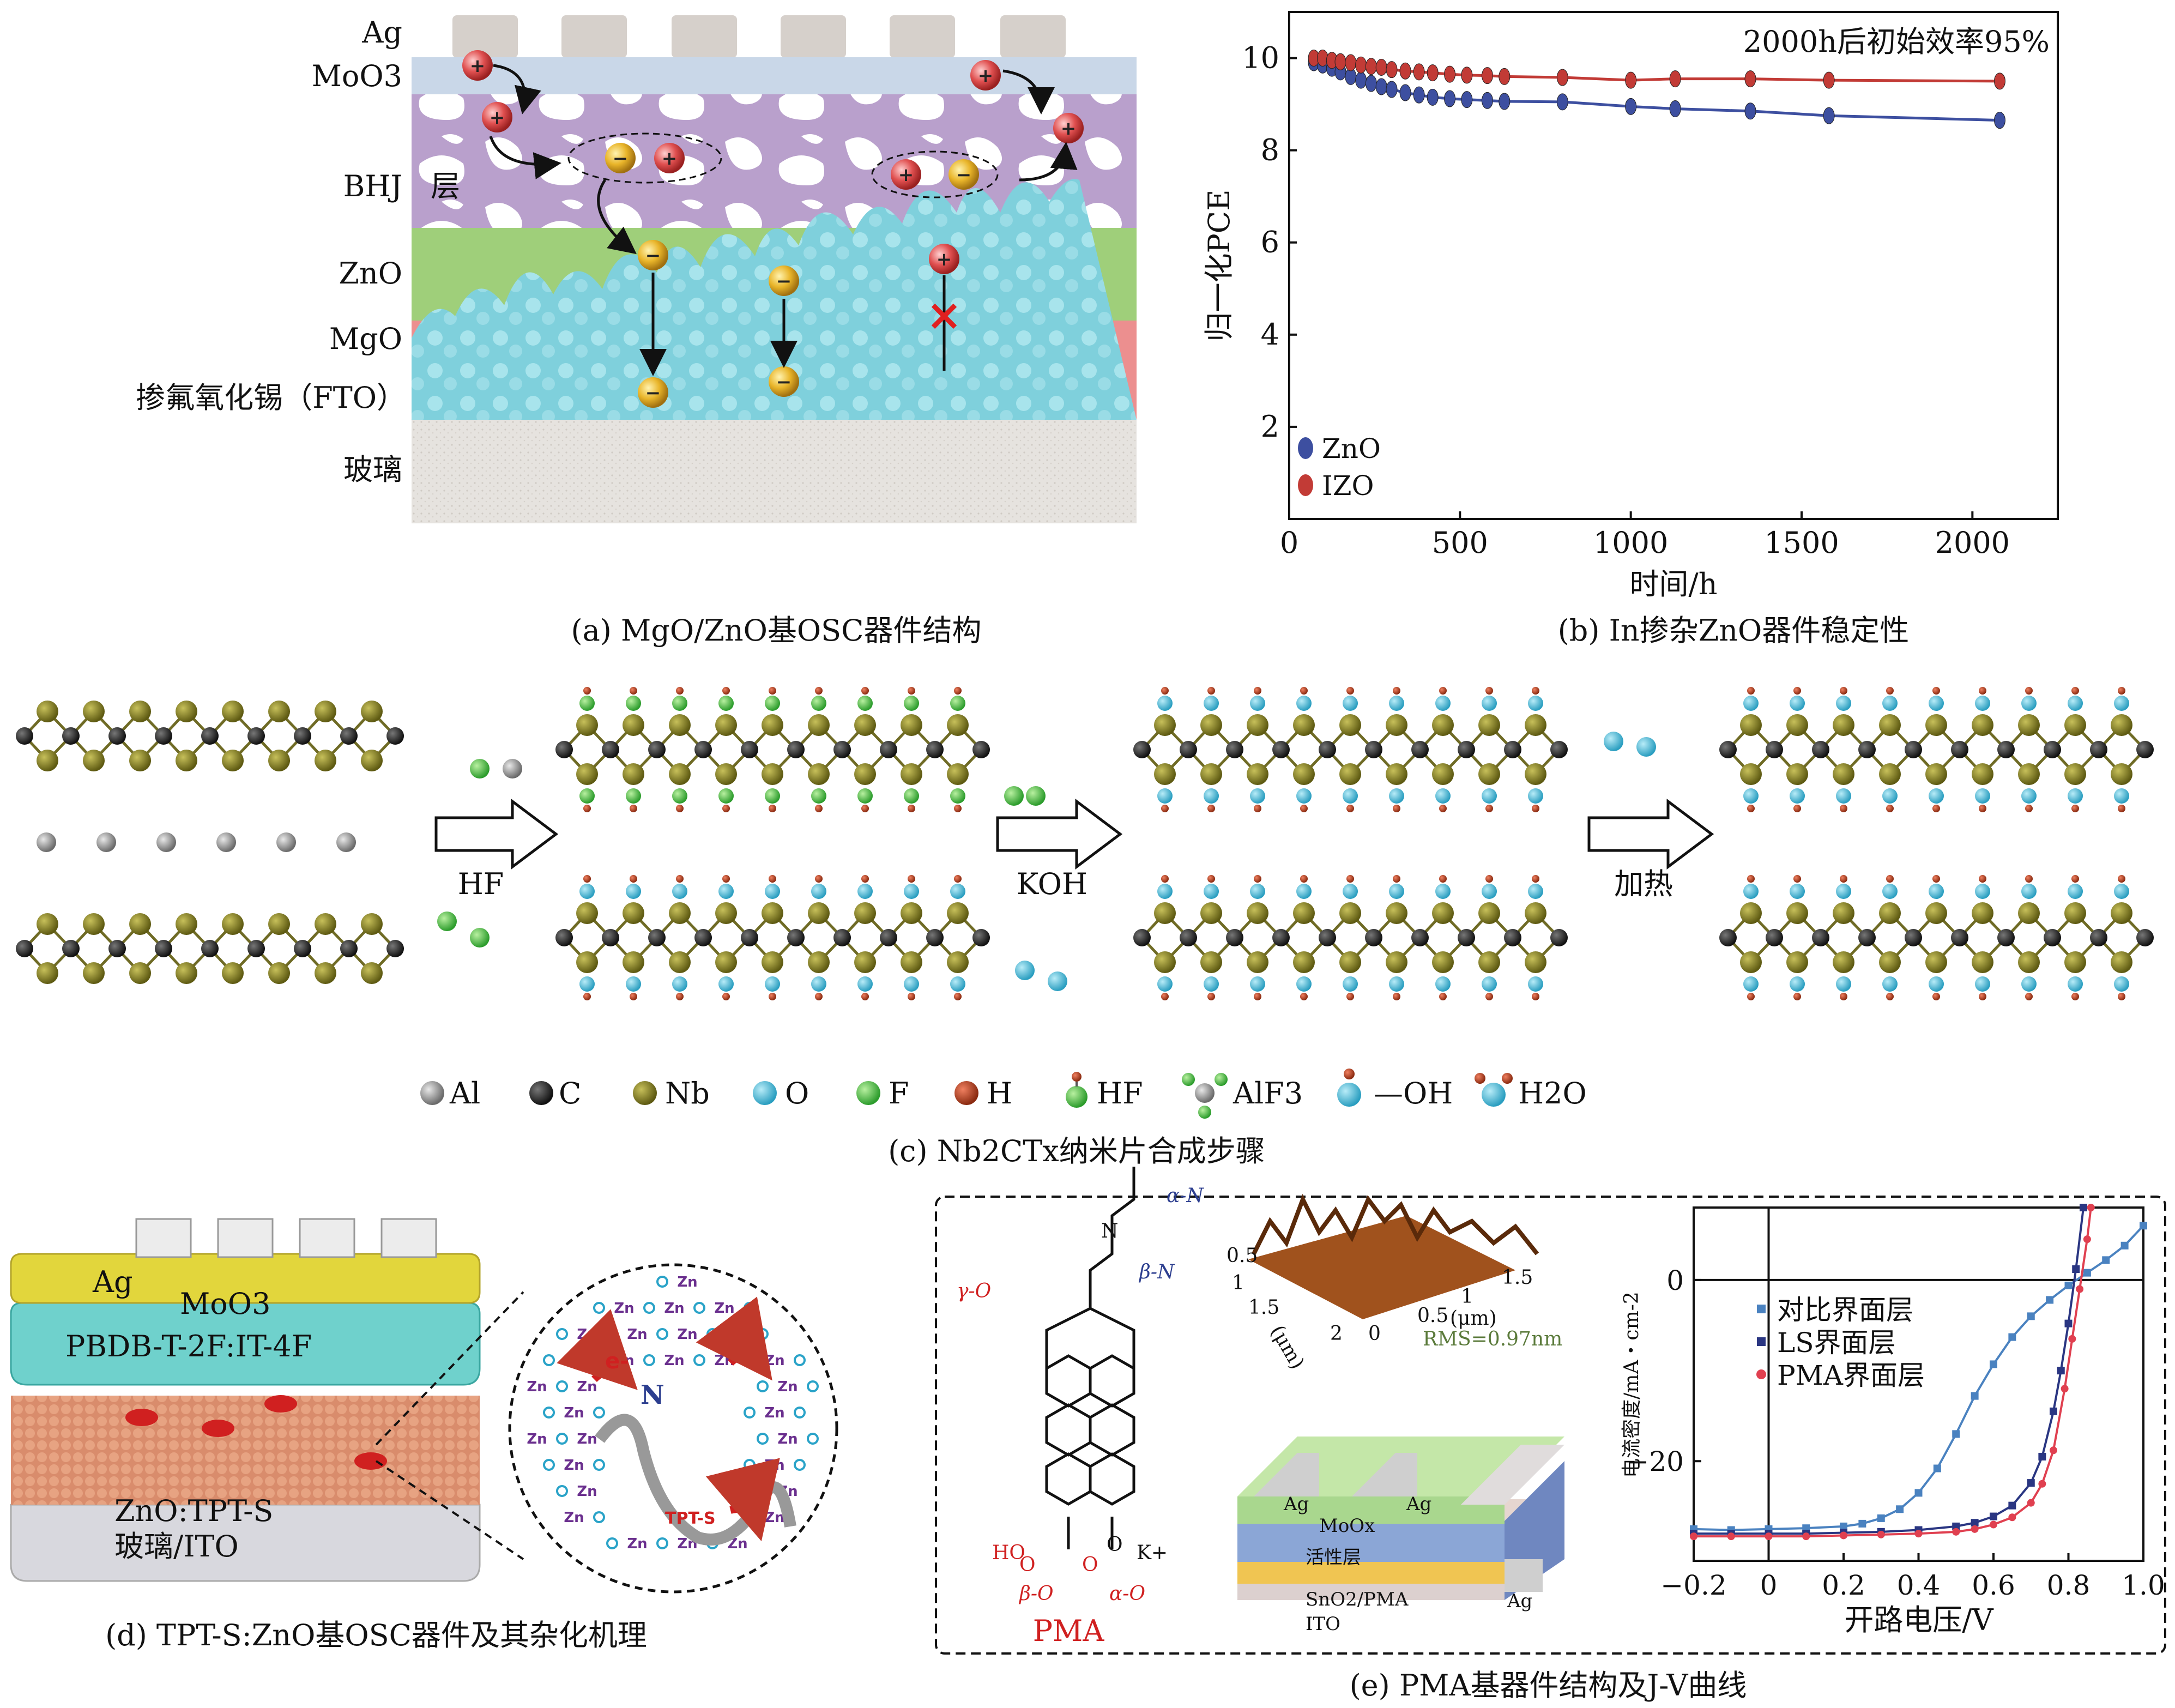 The height and width of the screenshot is (1708, 2175). Describe the element at coordinates (1656, 89) in the screenshot. I see `chart-b-marks` at that location.